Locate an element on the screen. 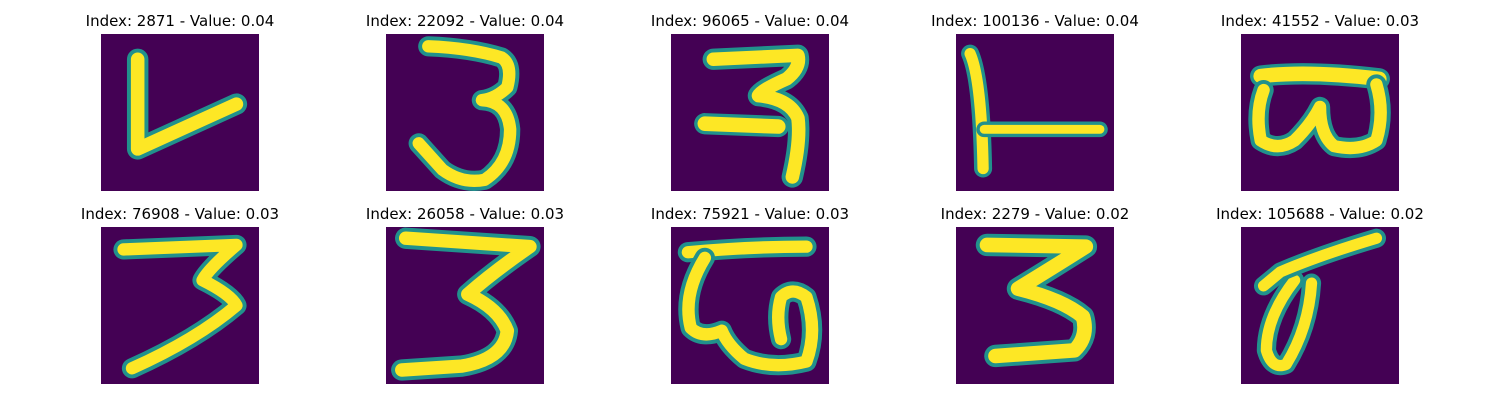 The image size is (1500, 400). panel-title: Index: 76908 - Value: 0.03 is located at coordinates (180, 214).